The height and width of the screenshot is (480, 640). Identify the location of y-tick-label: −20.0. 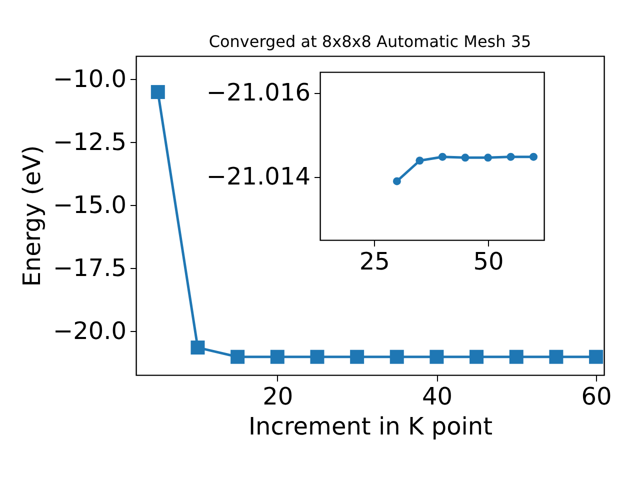
(89, 330).